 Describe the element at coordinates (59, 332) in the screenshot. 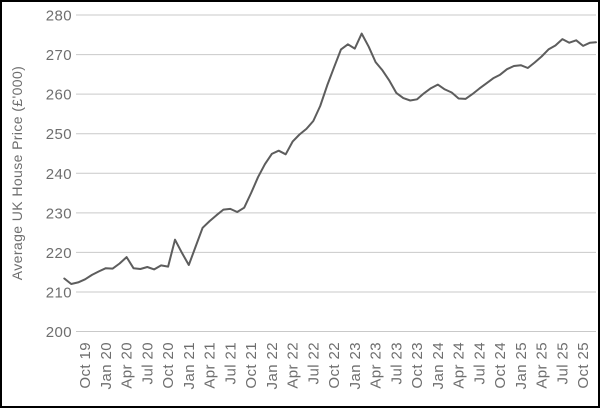

I see `y-tick-label: 200` at that location.